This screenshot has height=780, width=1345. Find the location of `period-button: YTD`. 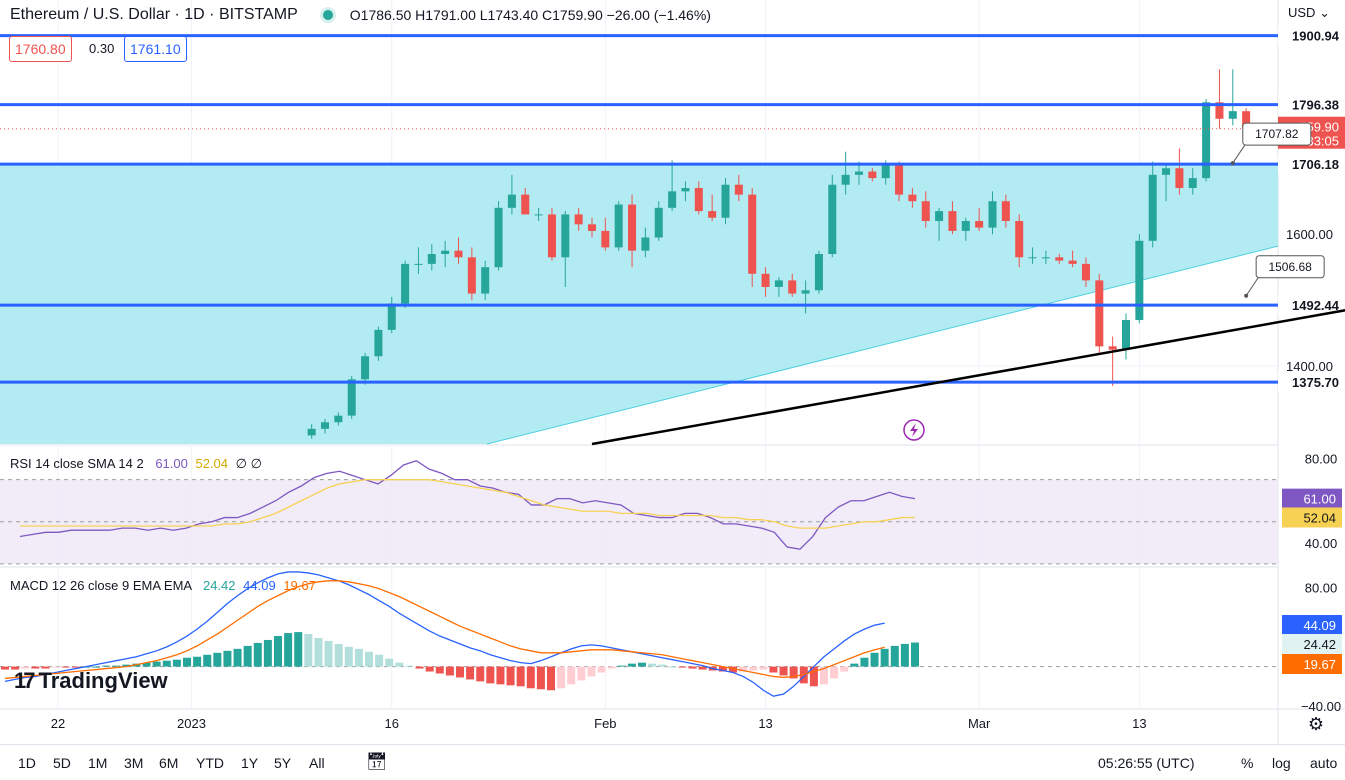

period-button: YTD is located at coordinates (210, 763).